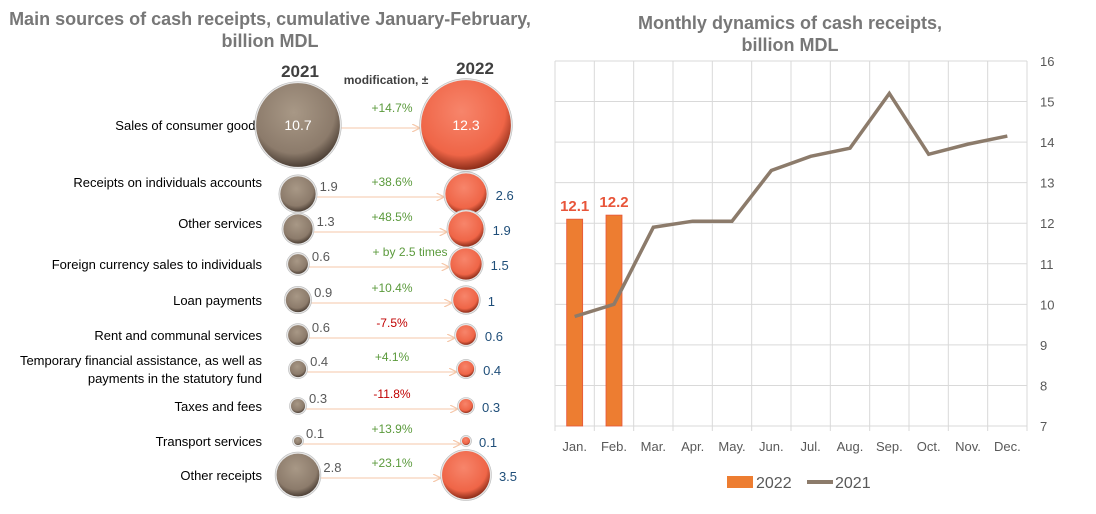 The width and height of the screenshot is (1096, 514). What do you see at coordinates (1047, 142) in the screenshot?
I see `y-tick-label: 14` at bounding box center [1047, 142].